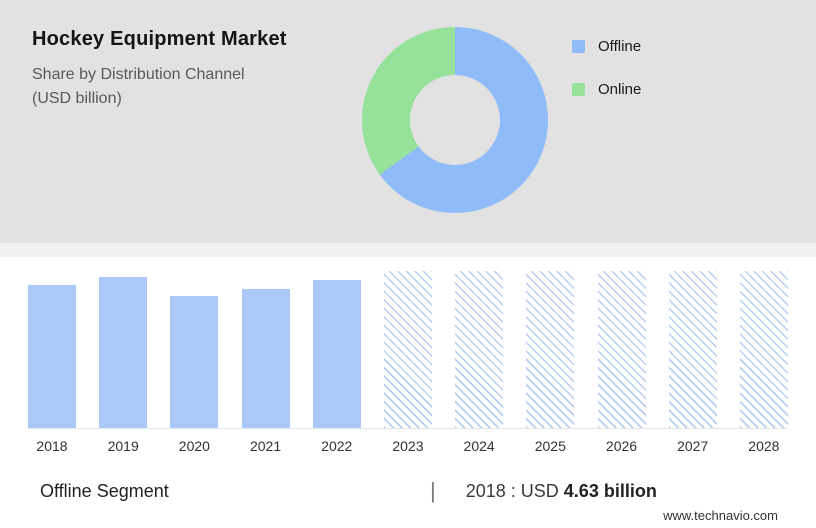 The image size is (816, 528). I want to click on donut-hole, so click(455, 120).